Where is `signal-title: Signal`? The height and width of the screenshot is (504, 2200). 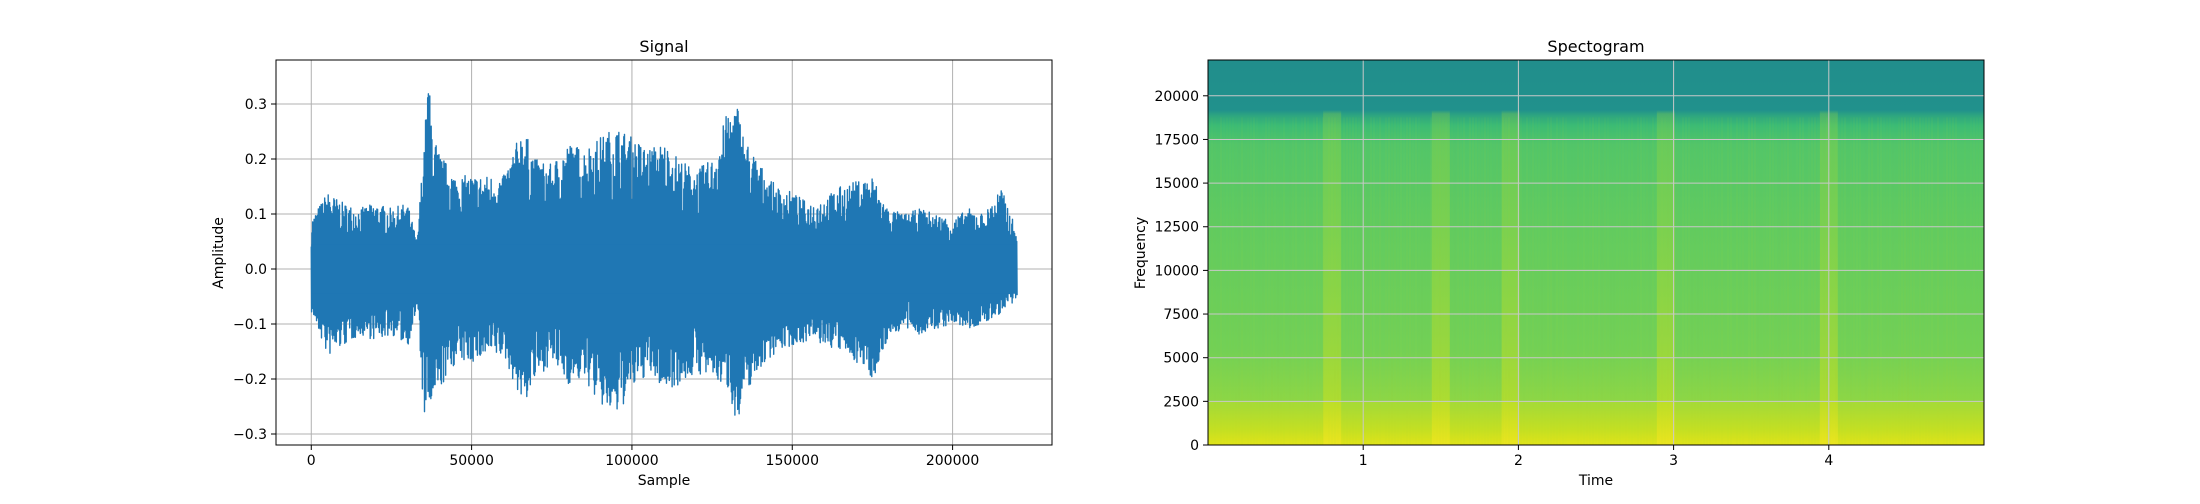
signal-title: Signal is located at coordinates (663, 46).